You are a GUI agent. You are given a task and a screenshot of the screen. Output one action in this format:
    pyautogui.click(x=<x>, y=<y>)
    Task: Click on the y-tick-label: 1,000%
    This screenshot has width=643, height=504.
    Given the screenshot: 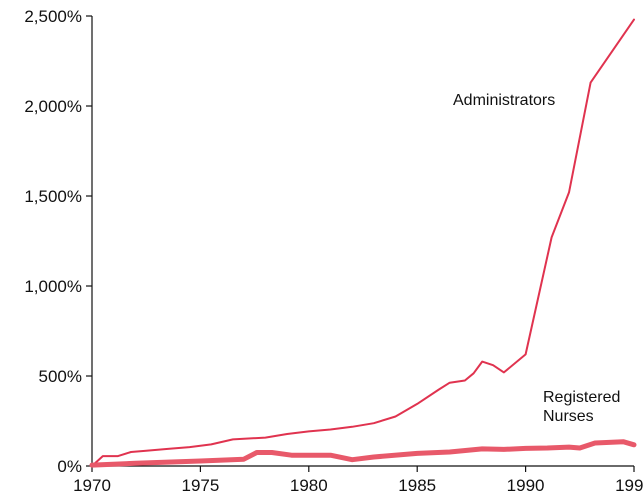 What is the action you would take?
    pyautogui.click(x=53, y=286)
    